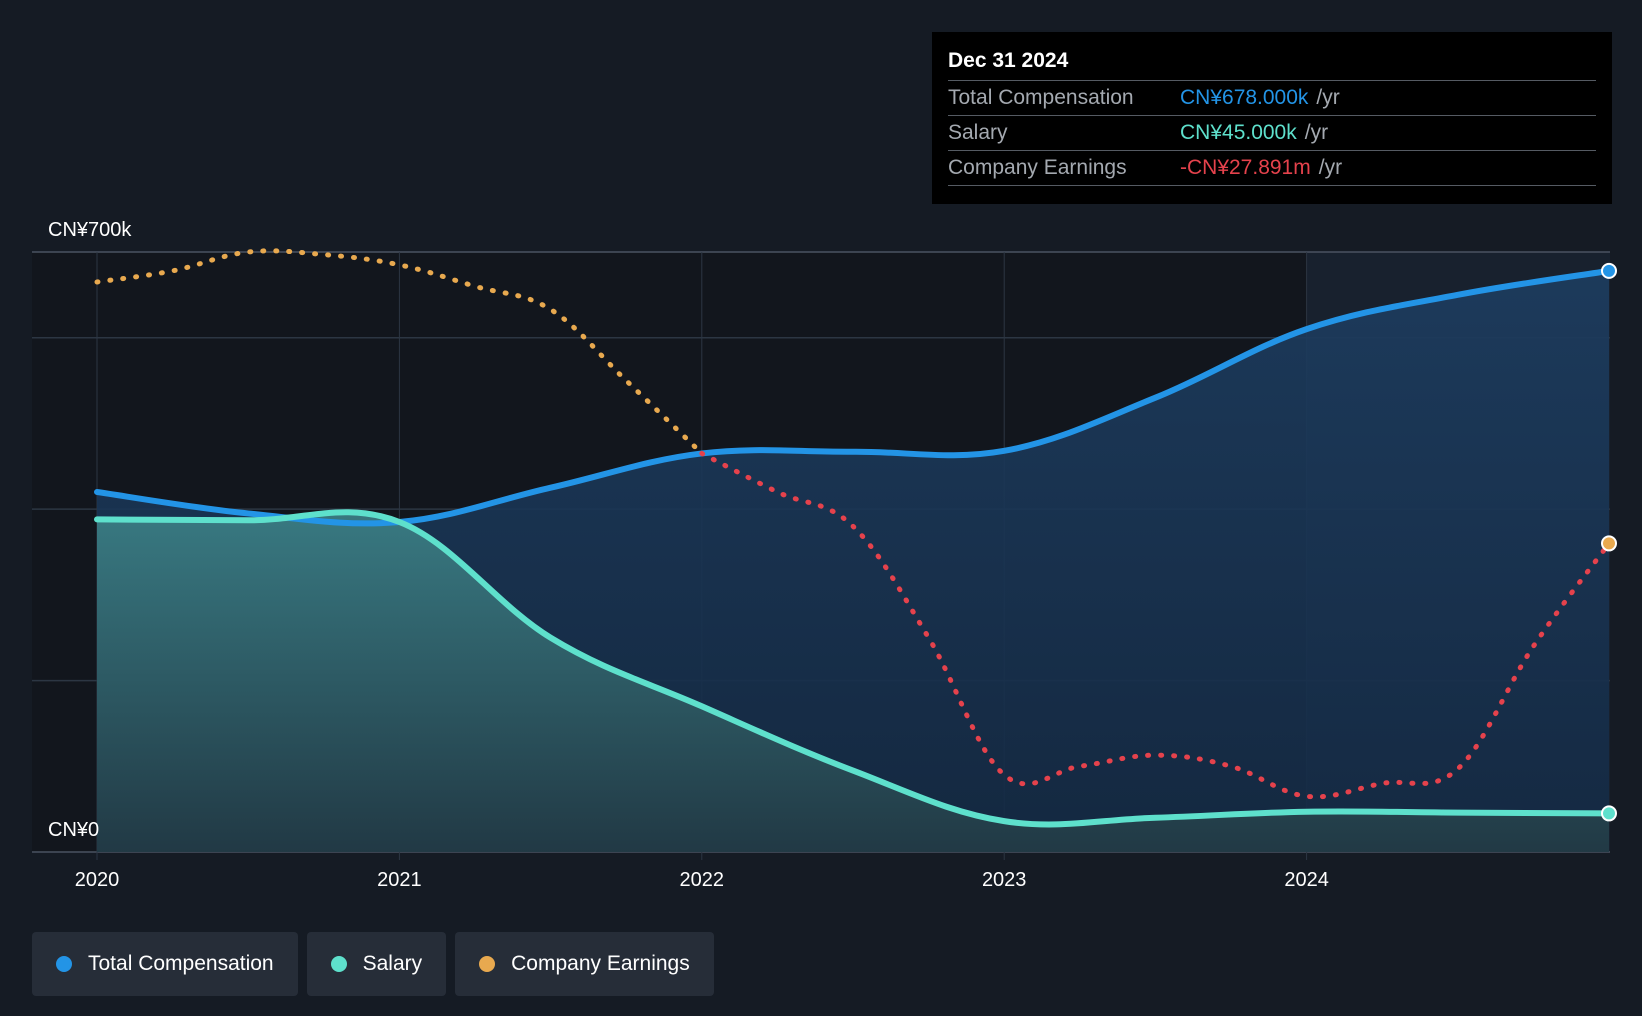 This screenshot has height=1016, width=1642. I want to click on legend-label: Company Earnings, so click(600, 963).